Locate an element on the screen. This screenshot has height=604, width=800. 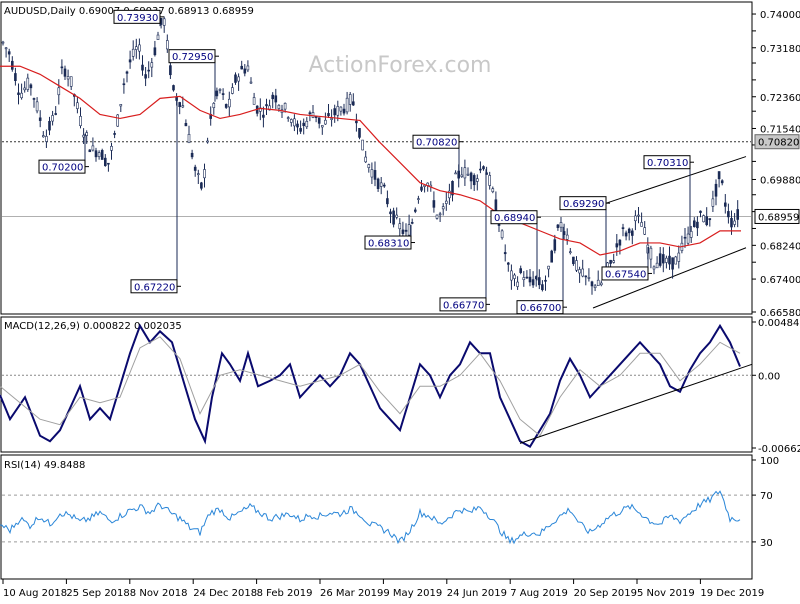
rsi-panel-title: RSI(14) 49.8488 is located at coordinates (44, 465).